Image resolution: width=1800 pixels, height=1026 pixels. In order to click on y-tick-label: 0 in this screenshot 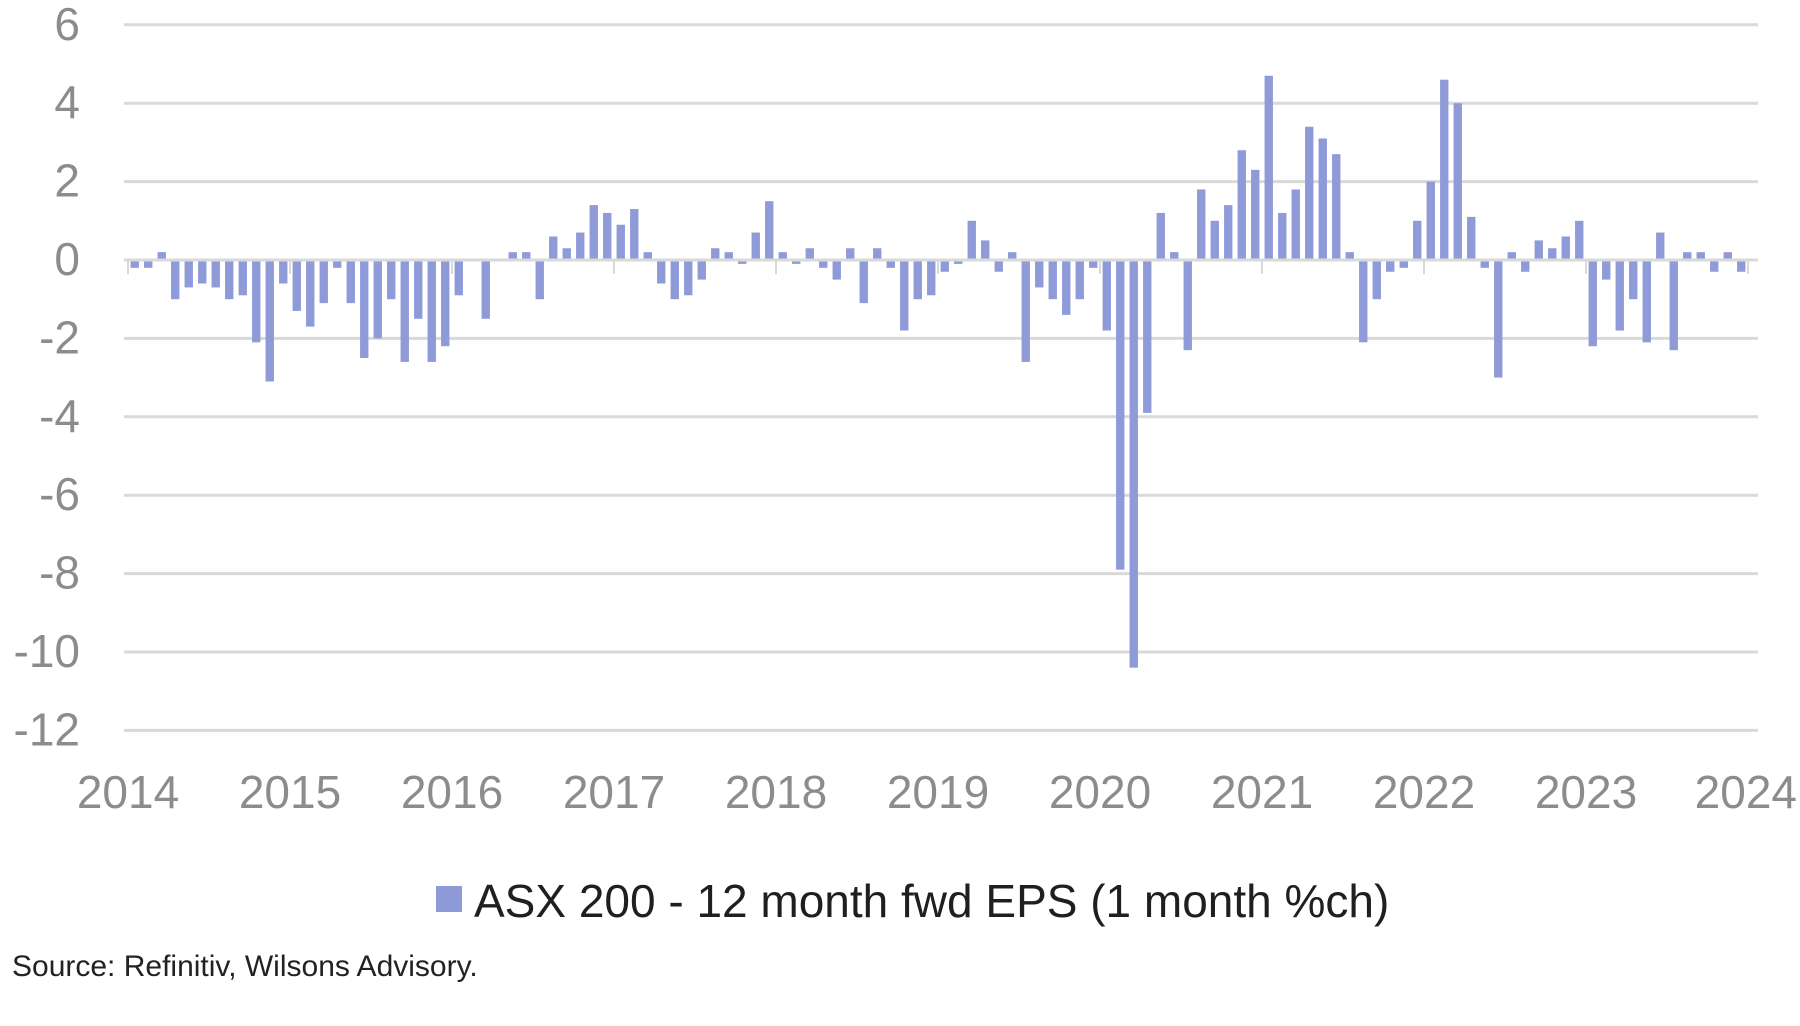, I will do `click(67, 259)`.